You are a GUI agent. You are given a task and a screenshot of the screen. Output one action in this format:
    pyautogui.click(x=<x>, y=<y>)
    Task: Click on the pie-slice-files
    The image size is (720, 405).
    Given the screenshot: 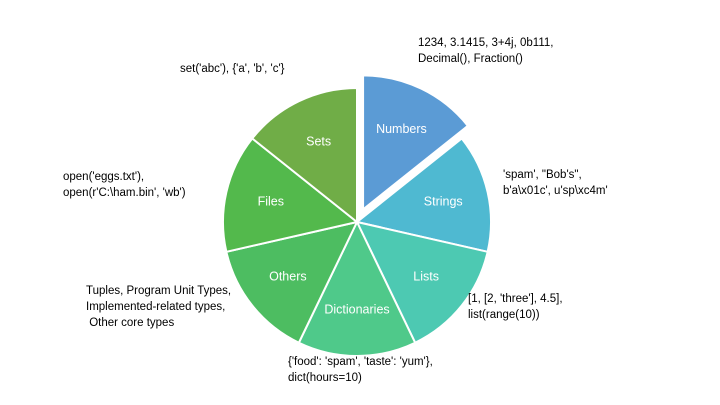 What is the action you would take?
    pyautogui.click(x=291, y=195)
    